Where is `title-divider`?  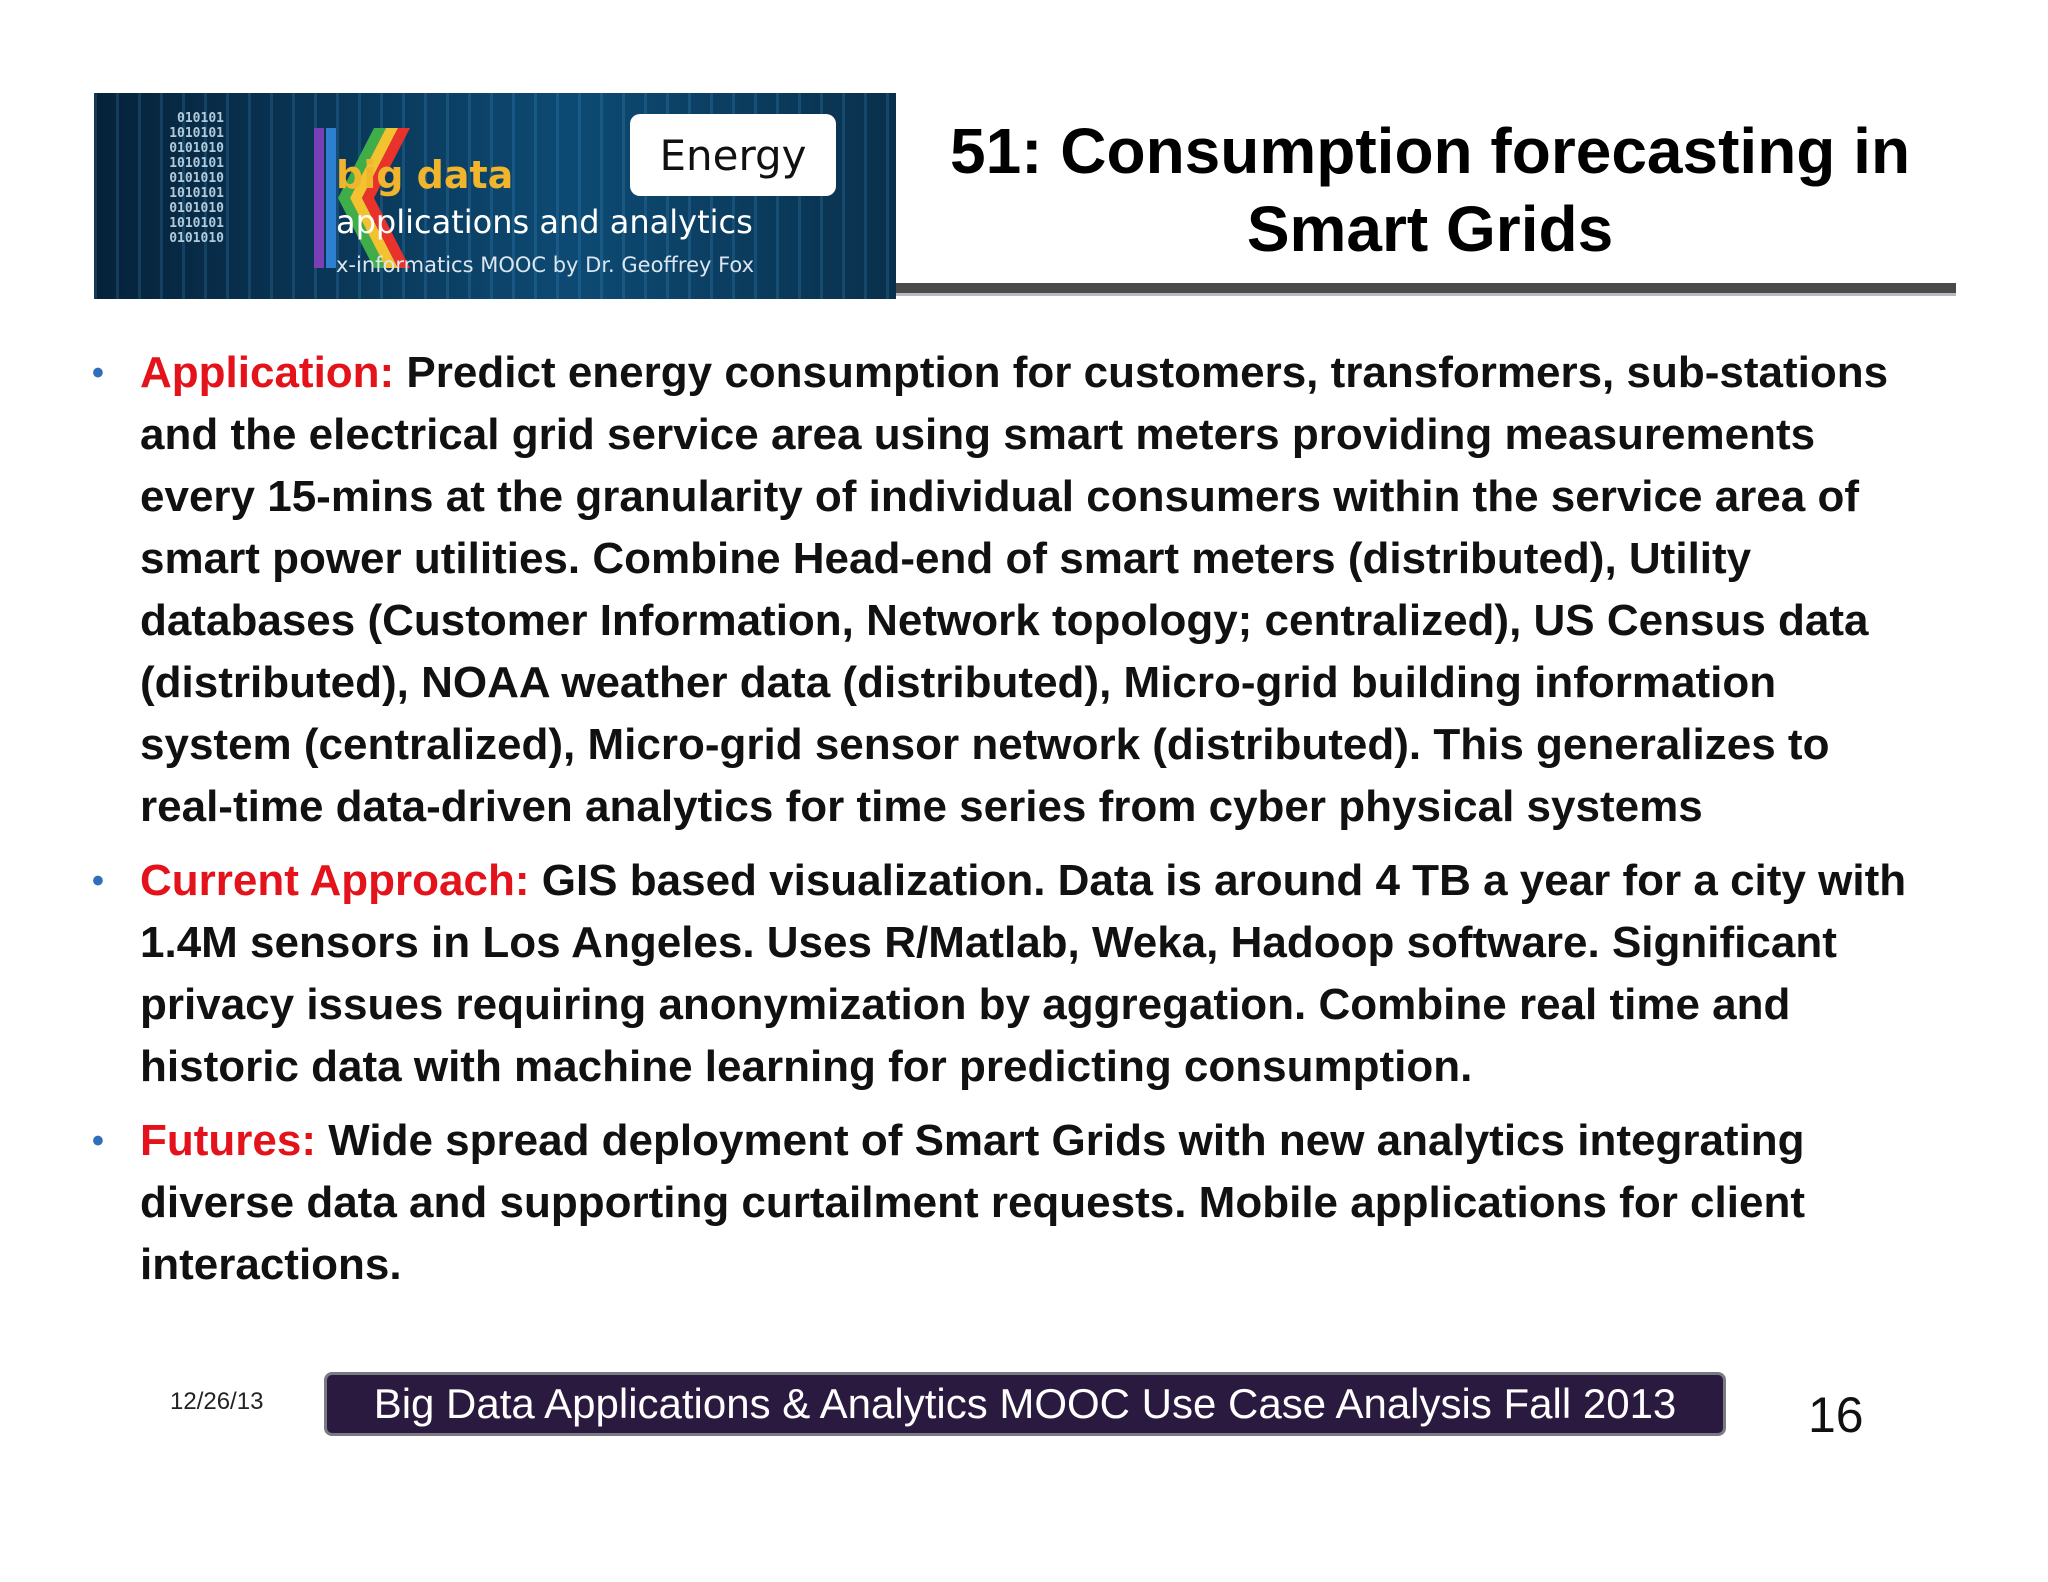 title-divider is located at coordinates (1426, 289).